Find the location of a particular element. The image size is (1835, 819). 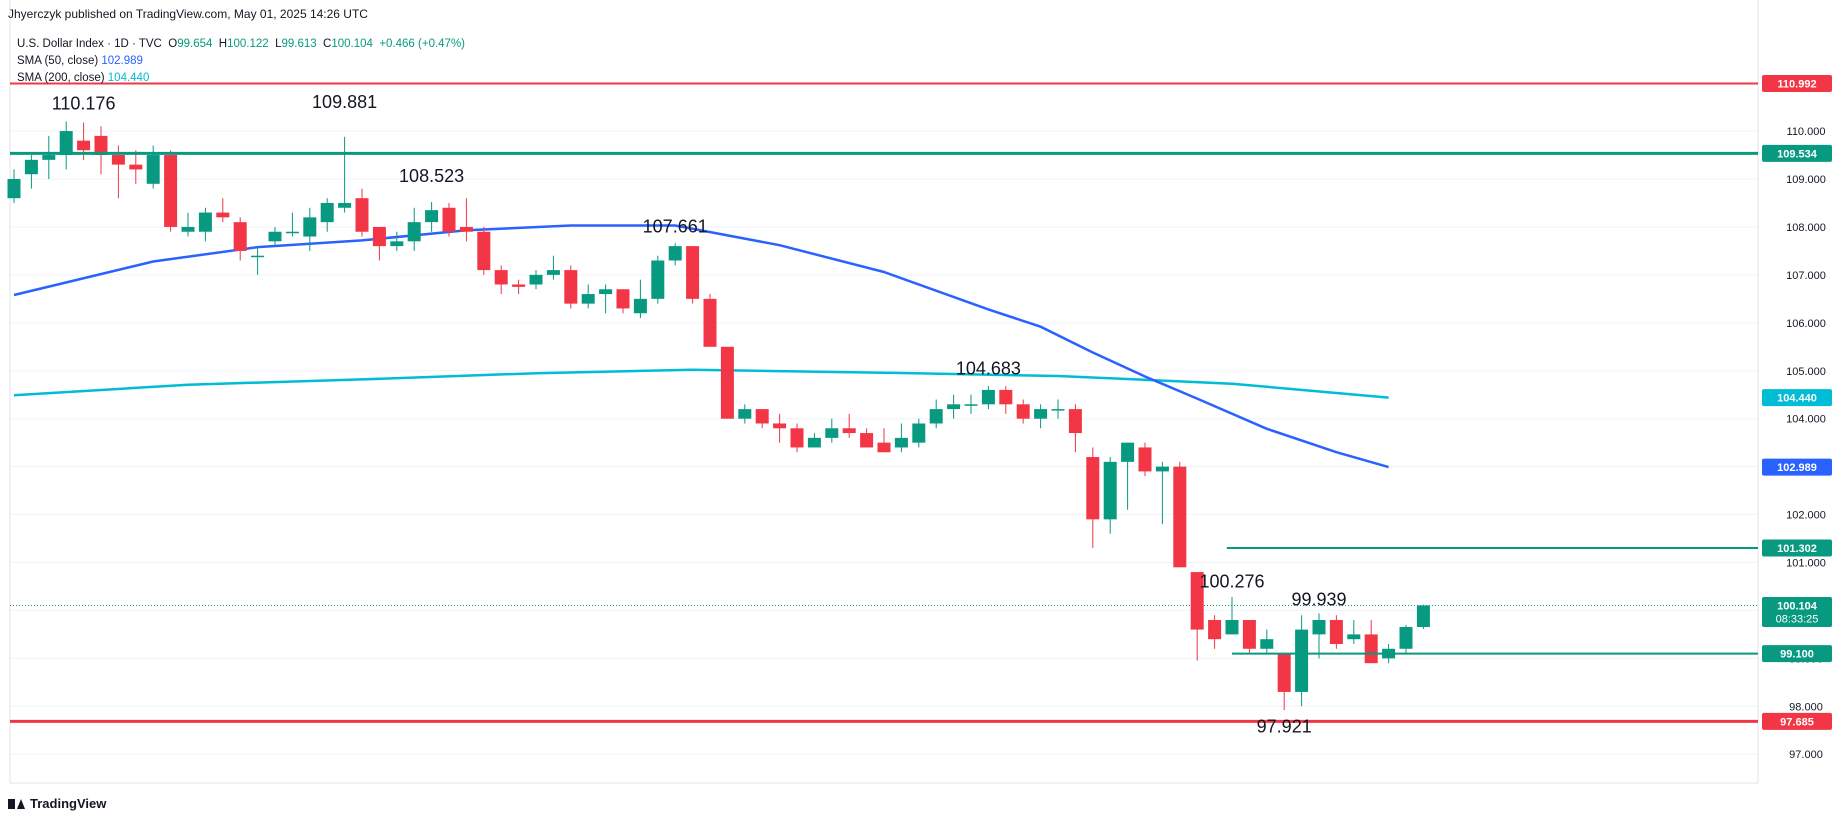

level-price-label-text: 110.992 is located at coordinates (1796, 85).